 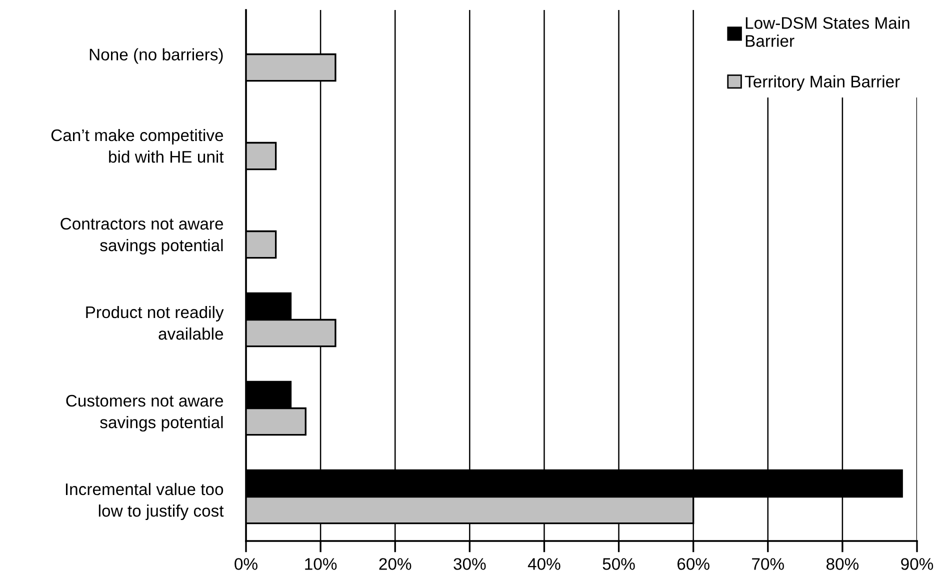 I want to click on x-tick-label: 30%, so click(x=470, y=564).